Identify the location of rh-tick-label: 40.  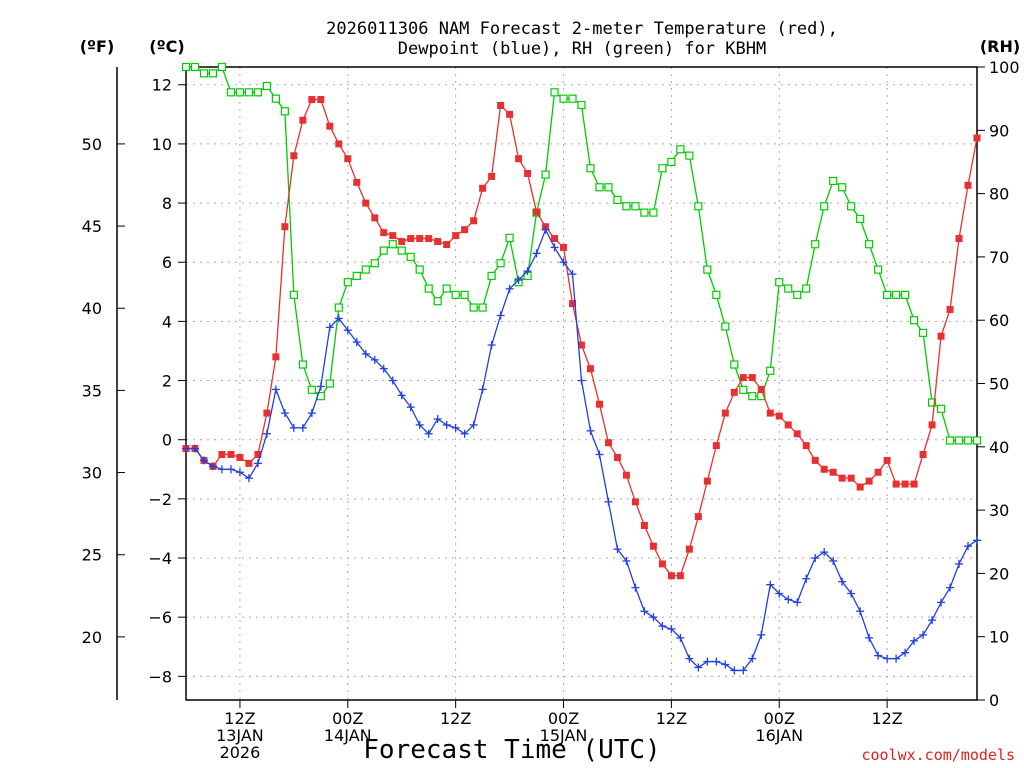
(999, 447).